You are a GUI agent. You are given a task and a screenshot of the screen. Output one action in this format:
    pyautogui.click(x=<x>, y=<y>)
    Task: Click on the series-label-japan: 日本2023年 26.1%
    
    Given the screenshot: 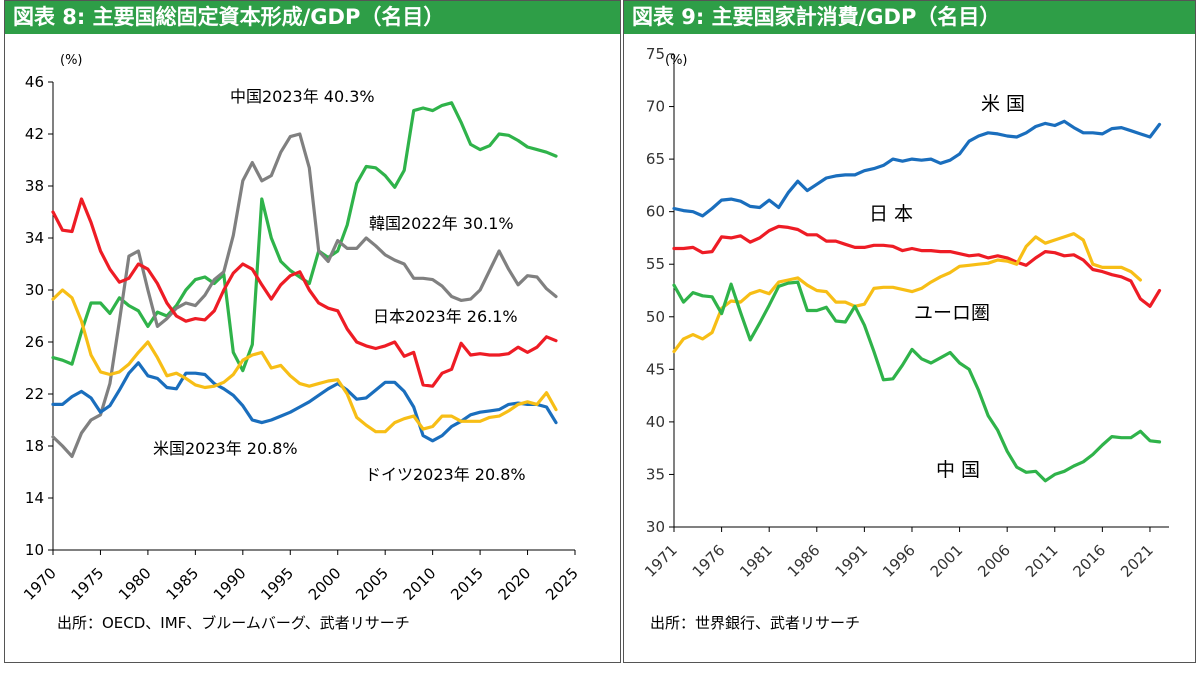 What is the action you would take?
    pyautogui.click(x=445, y=316)
    